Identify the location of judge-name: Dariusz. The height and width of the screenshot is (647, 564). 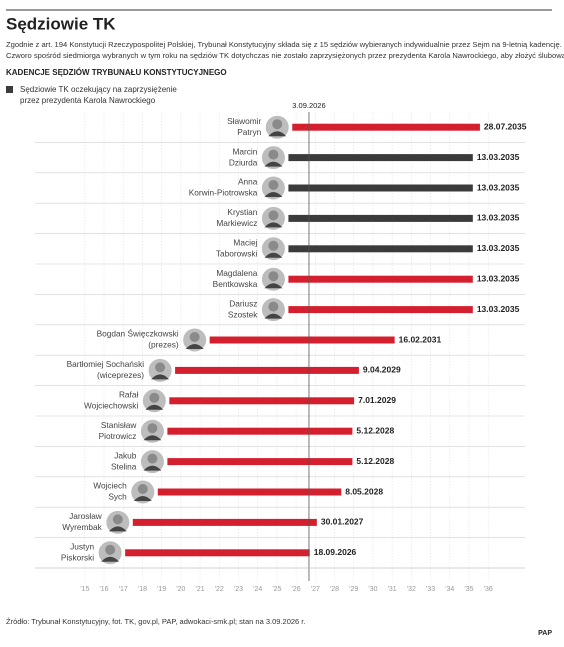
(243, 303).